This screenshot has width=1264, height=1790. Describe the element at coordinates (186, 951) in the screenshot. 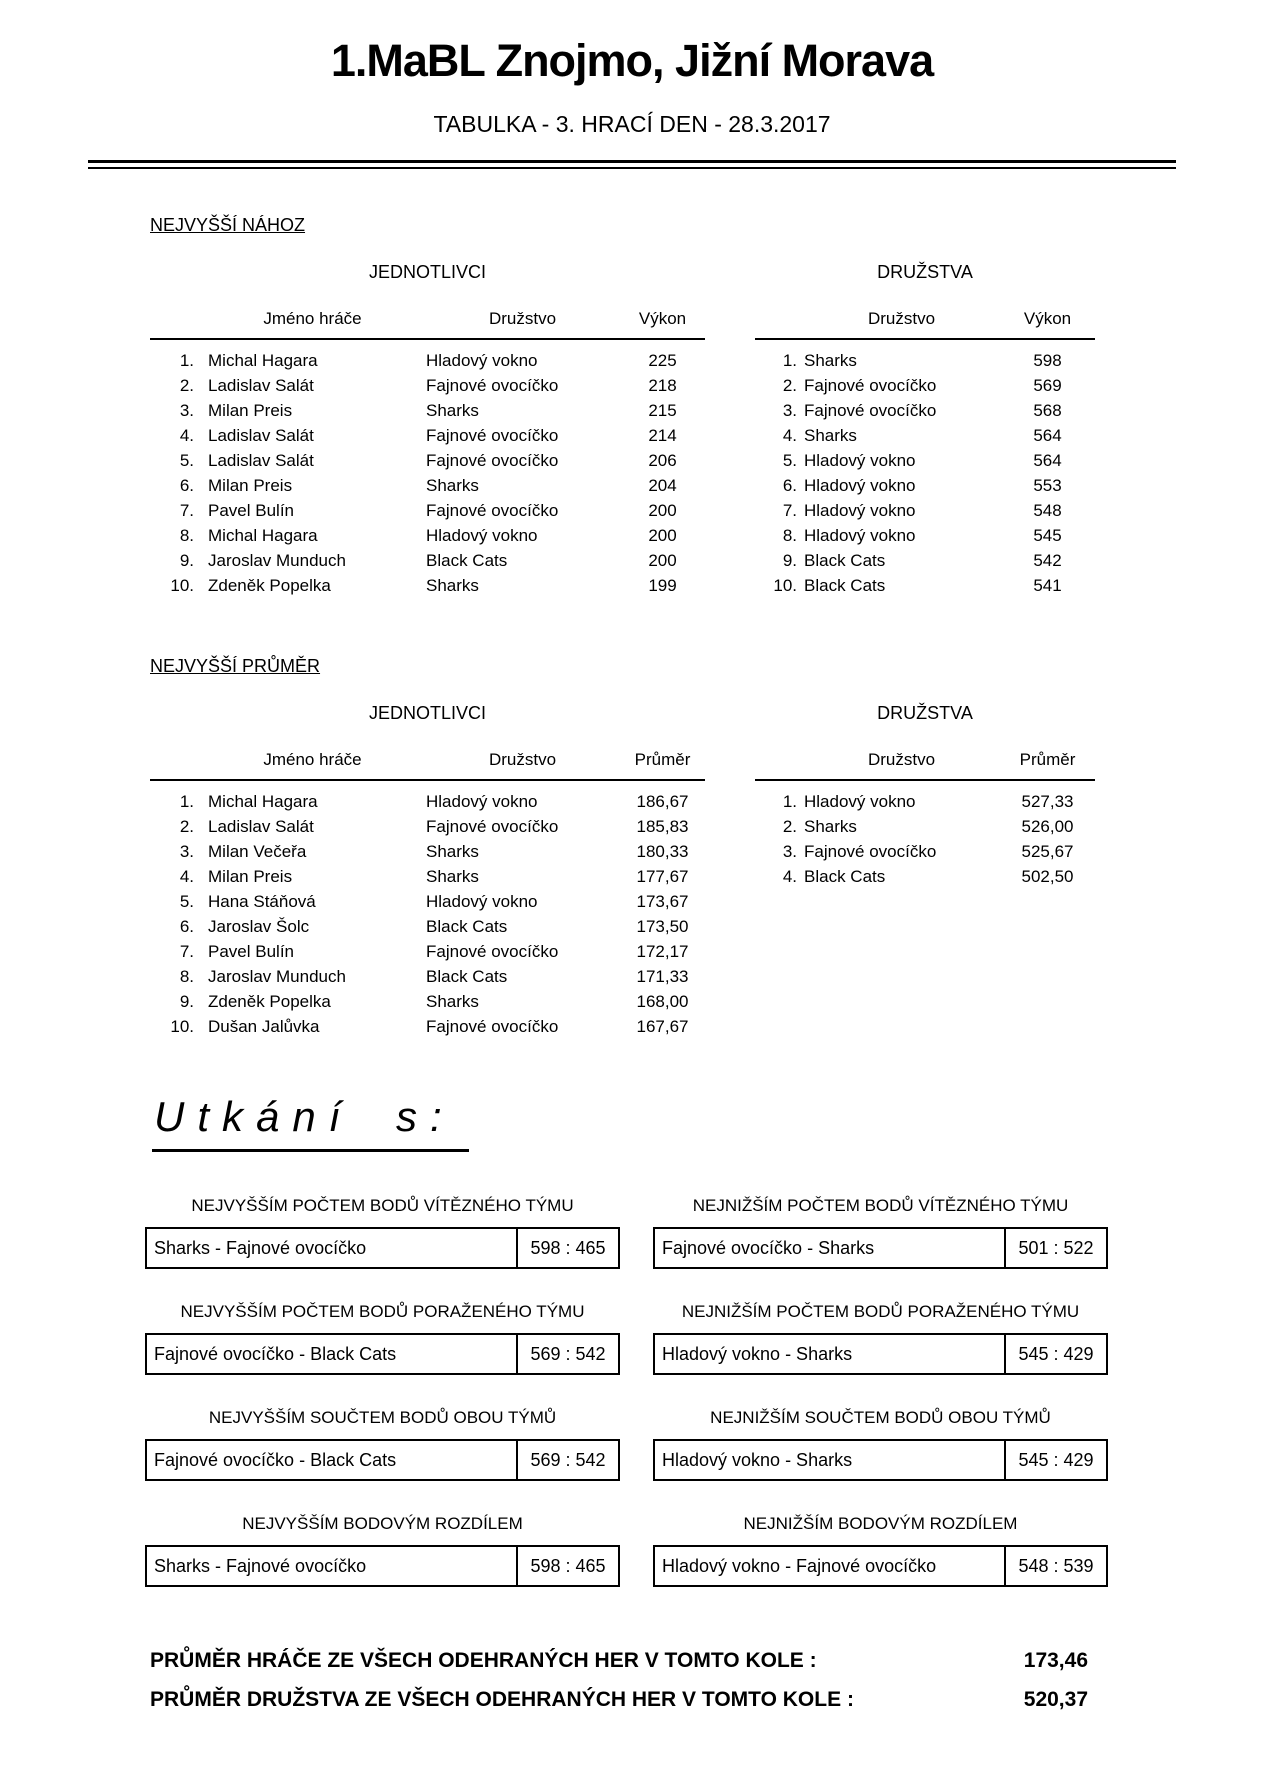

I see `rank-cell: 7.` at that location.